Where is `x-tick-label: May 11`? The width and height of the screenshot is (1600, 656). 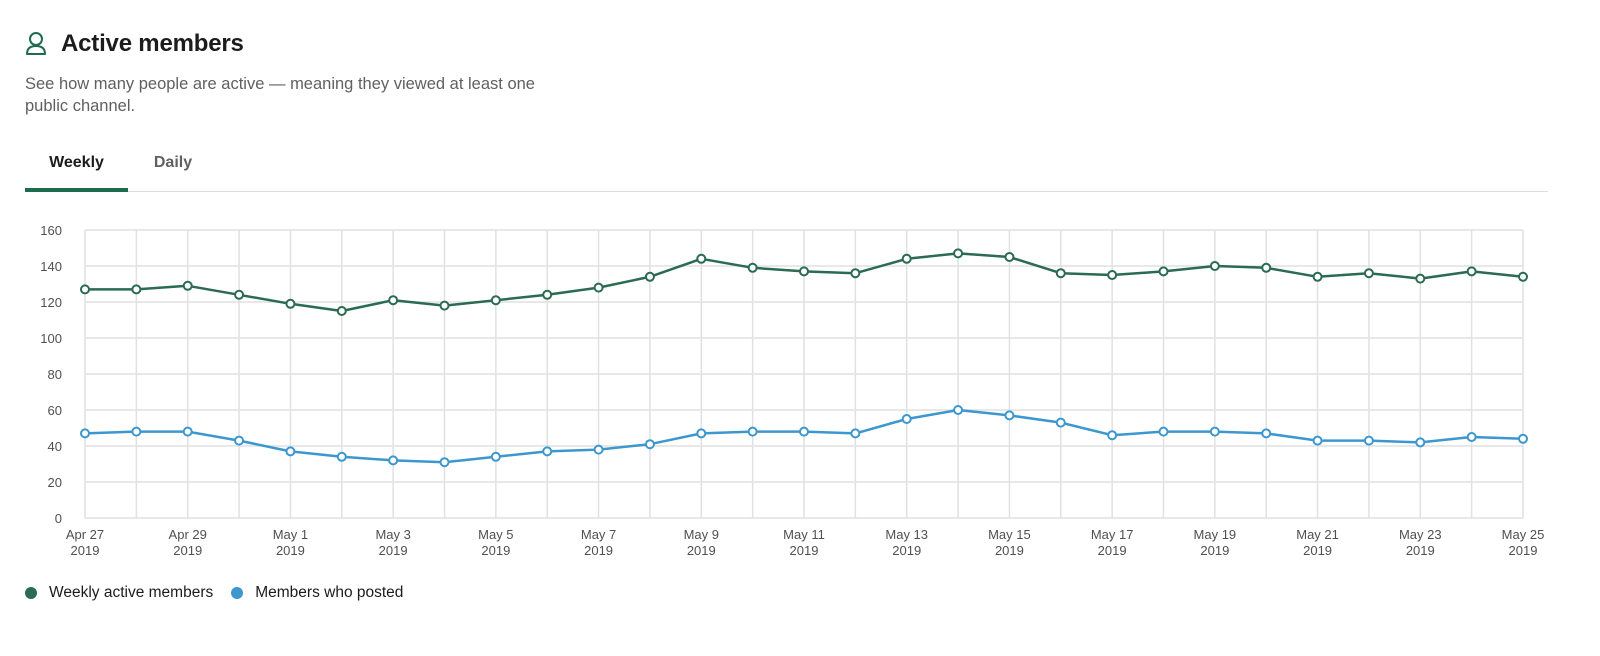
x-tick-label: May 11 is located at coordinates (804, 534).